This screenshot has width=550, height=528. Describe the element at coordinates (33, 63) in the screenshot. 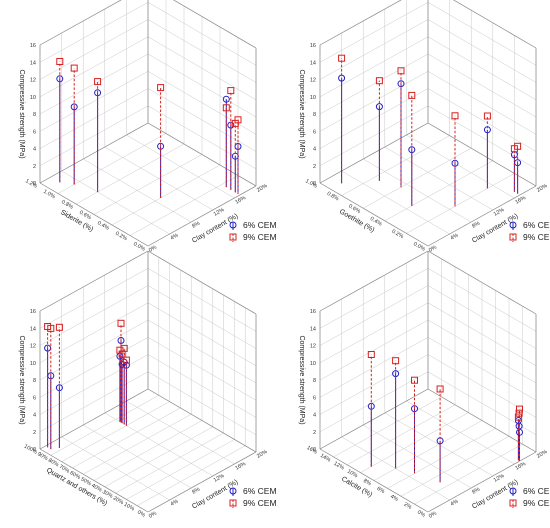

I see `z-tick-label: 14` at that location.